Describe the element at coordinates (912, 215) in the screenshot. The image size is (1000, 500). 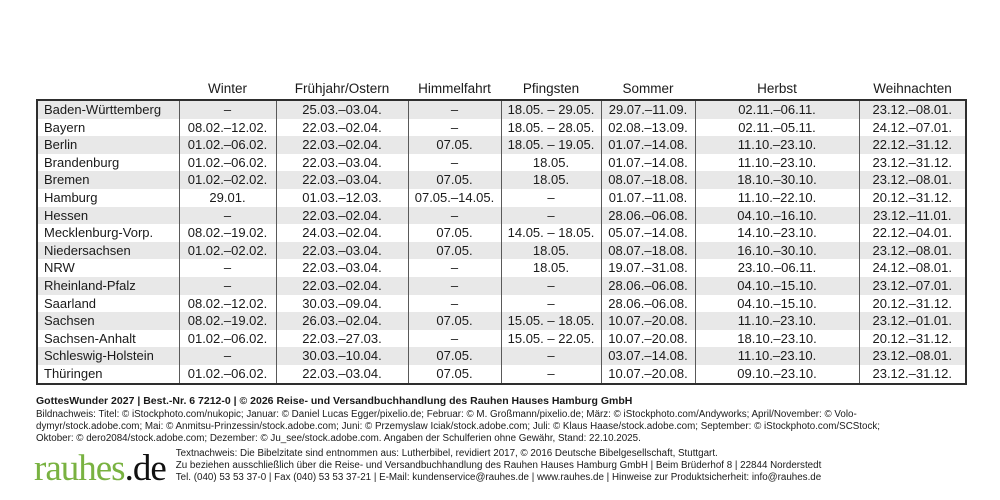
I see `date-cell: 23.12.–11.01.` at that location.